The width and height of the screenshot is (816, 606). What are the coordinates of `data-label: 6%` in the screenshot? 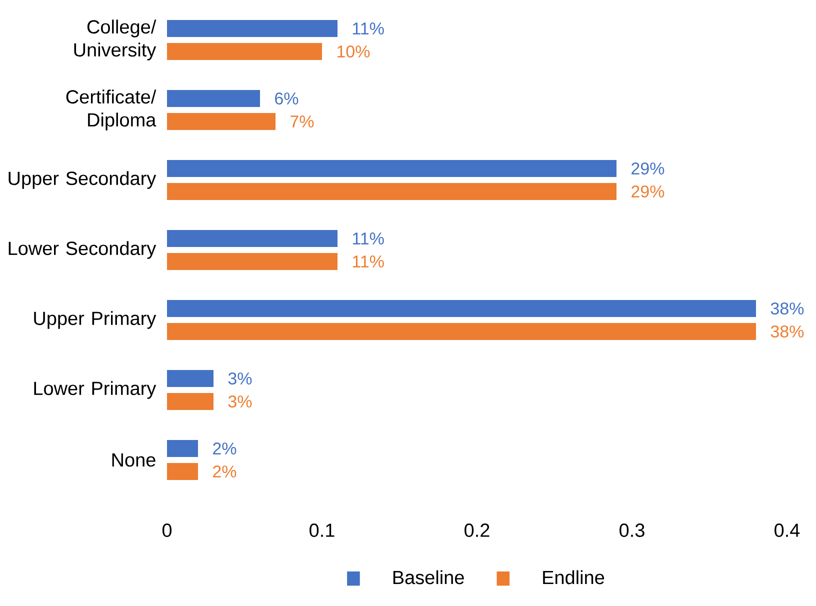 It's located at (286, 98).